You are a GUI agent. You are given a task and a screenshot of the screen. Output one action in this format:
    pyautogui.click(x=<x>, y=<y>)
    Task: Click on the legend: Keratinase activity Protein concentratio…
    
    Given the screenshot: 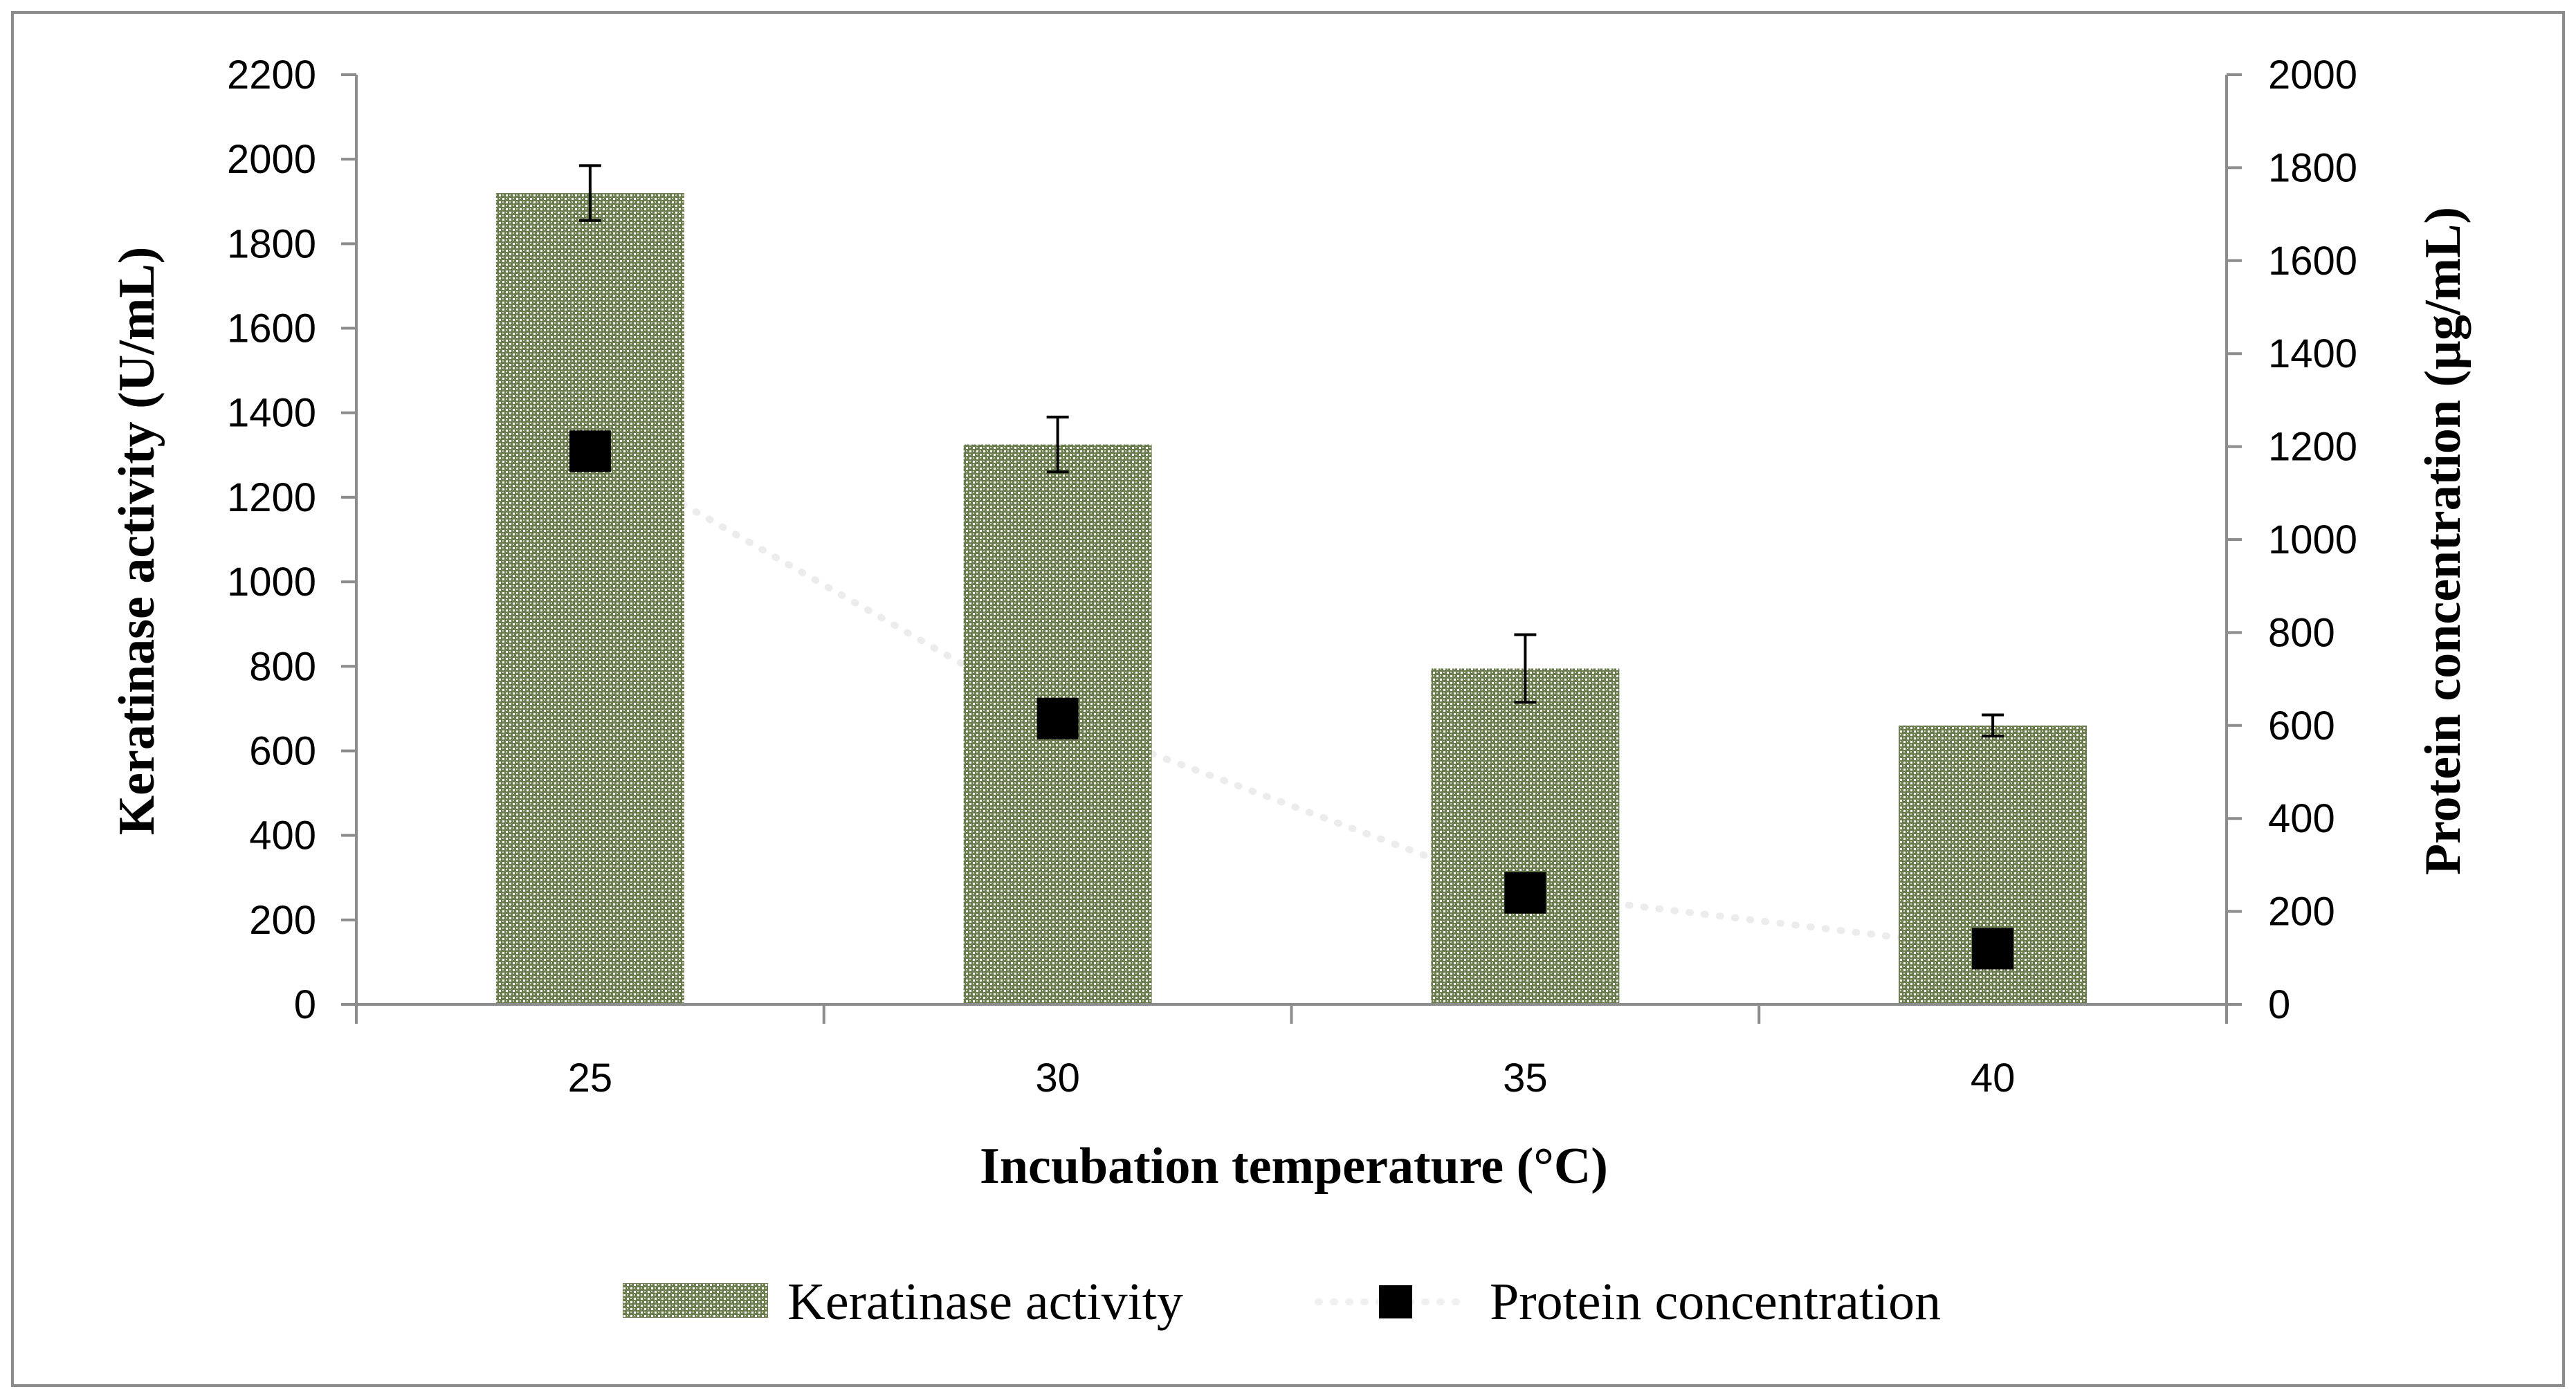 What is the action you would take?
    pyautogui.click(x=1282, y=1302)
    